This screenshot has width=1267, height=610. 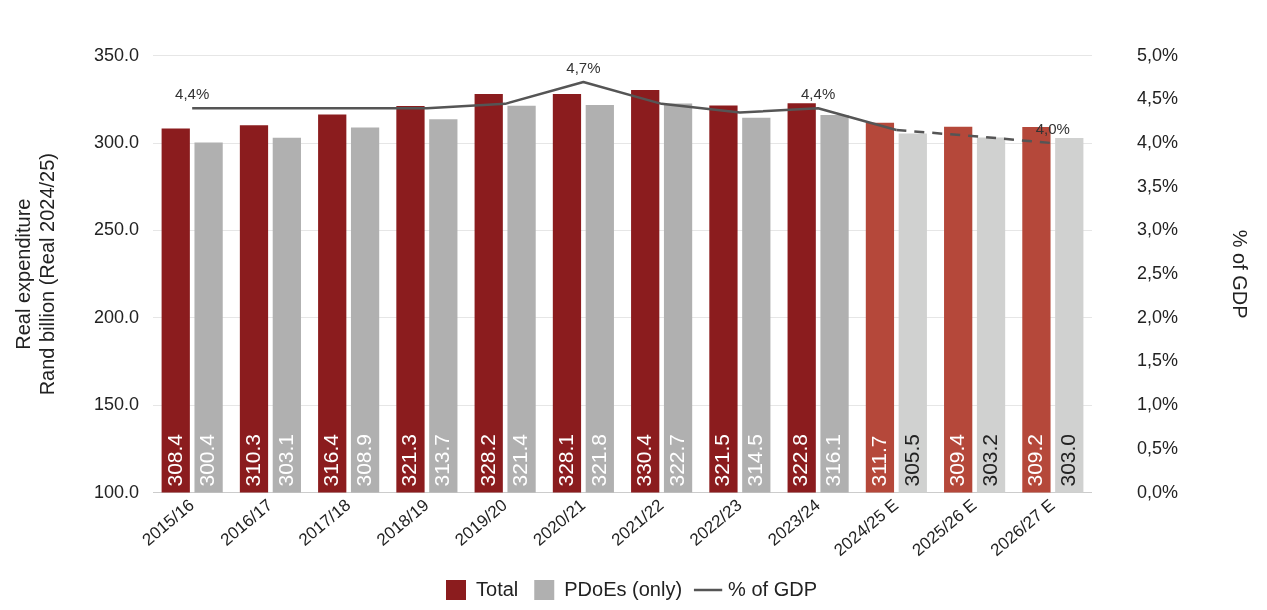 What do you see at coordinates (598, 460) in the screenshot?
I see `data-label: 321.8` at bounding box center [598, 460].